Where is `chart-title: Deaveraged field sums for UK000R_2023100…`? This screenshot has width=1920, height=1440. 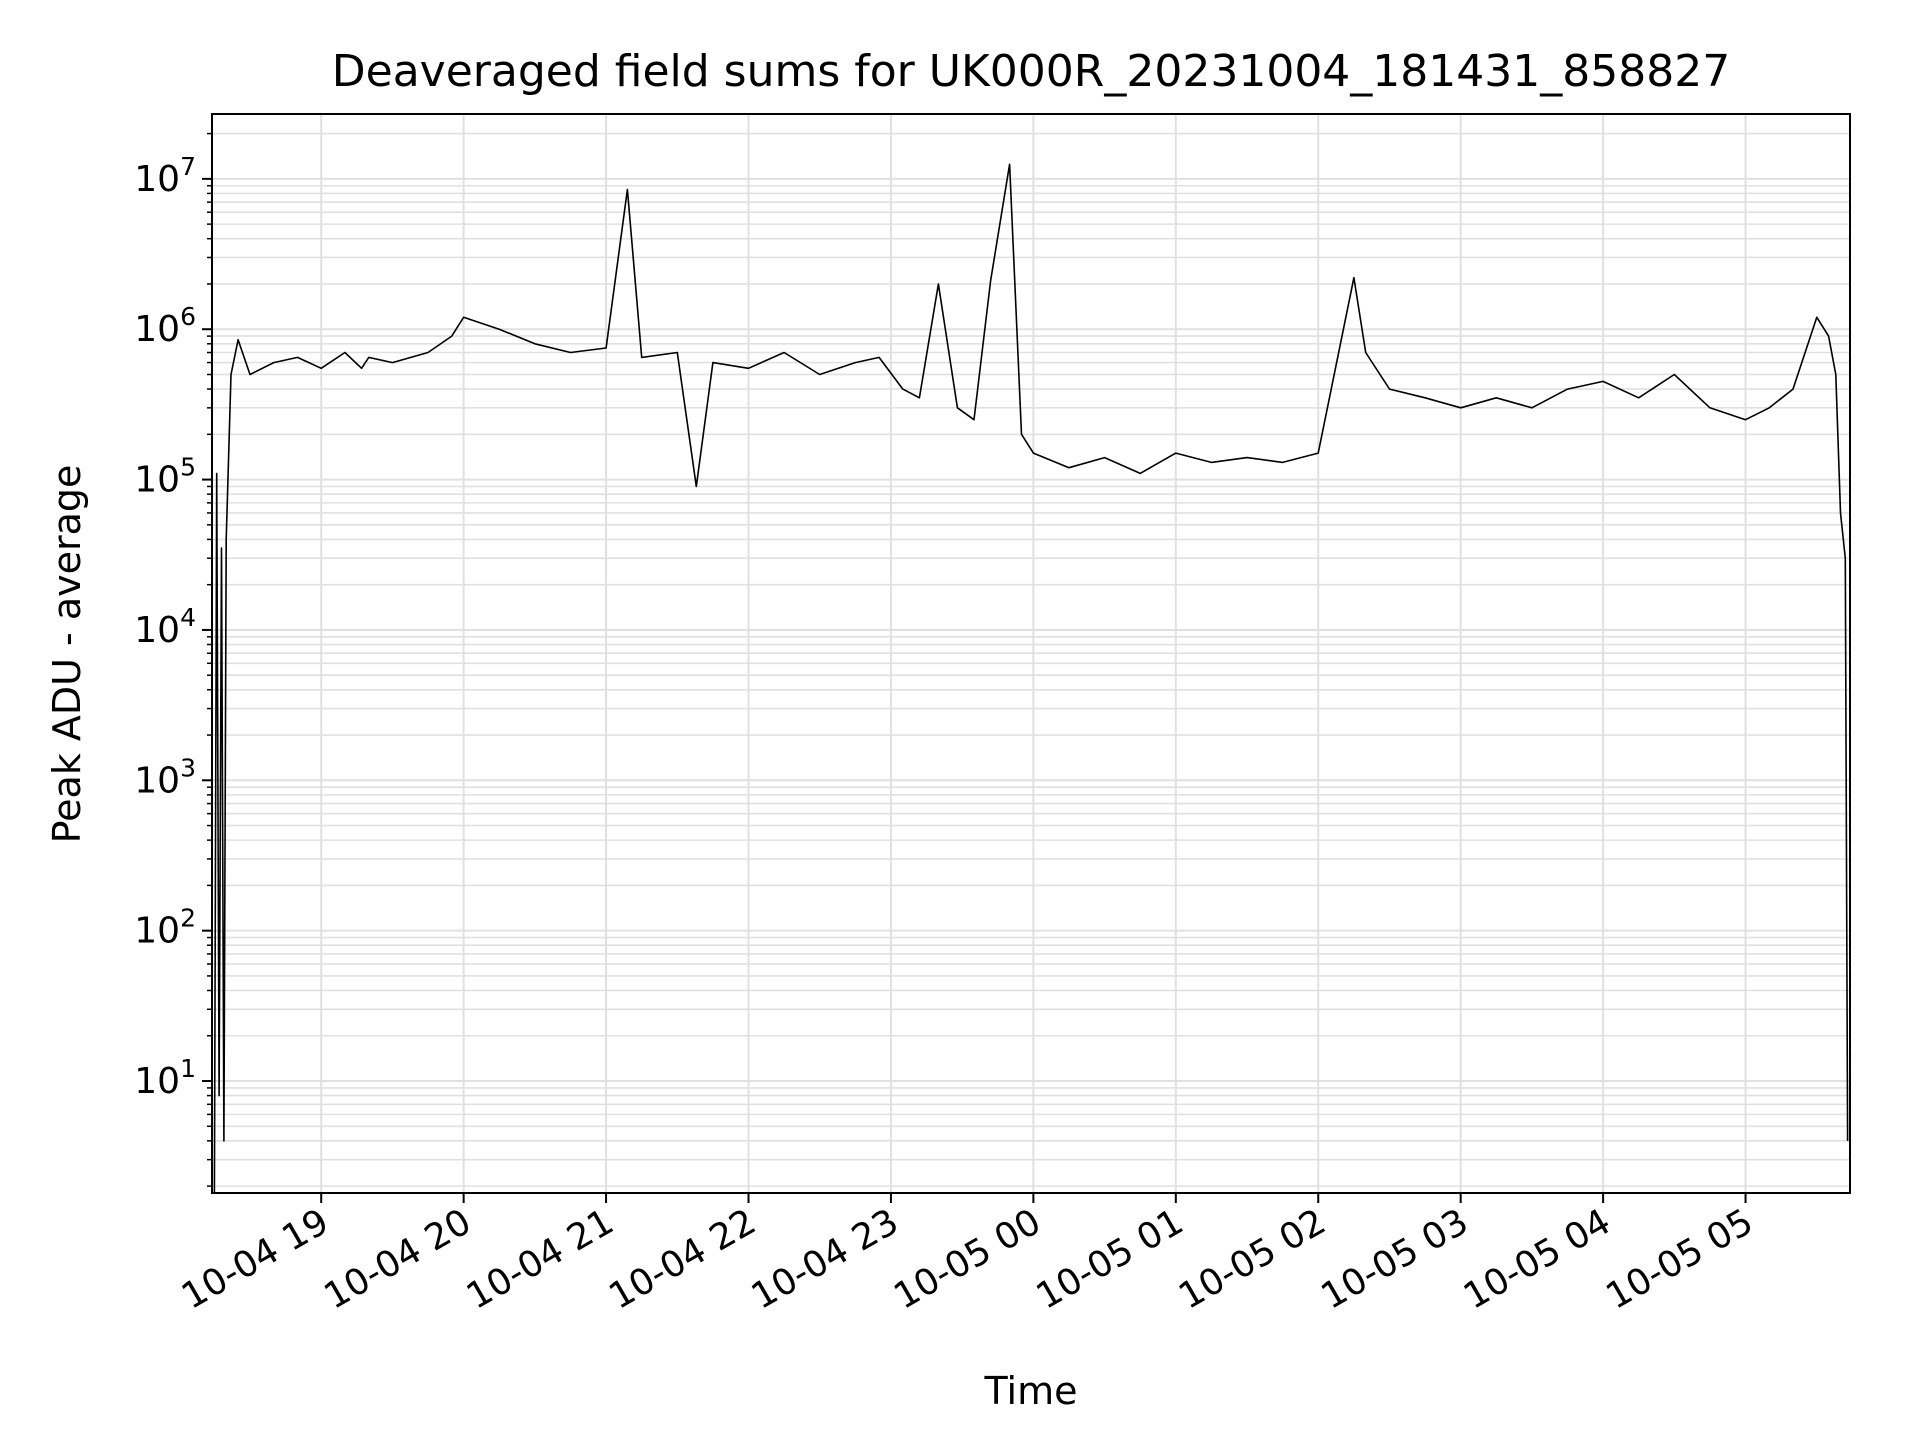
chart-title: Deaveraged field sums for UK000R_2023100… is located at coordinates (1031, 71).